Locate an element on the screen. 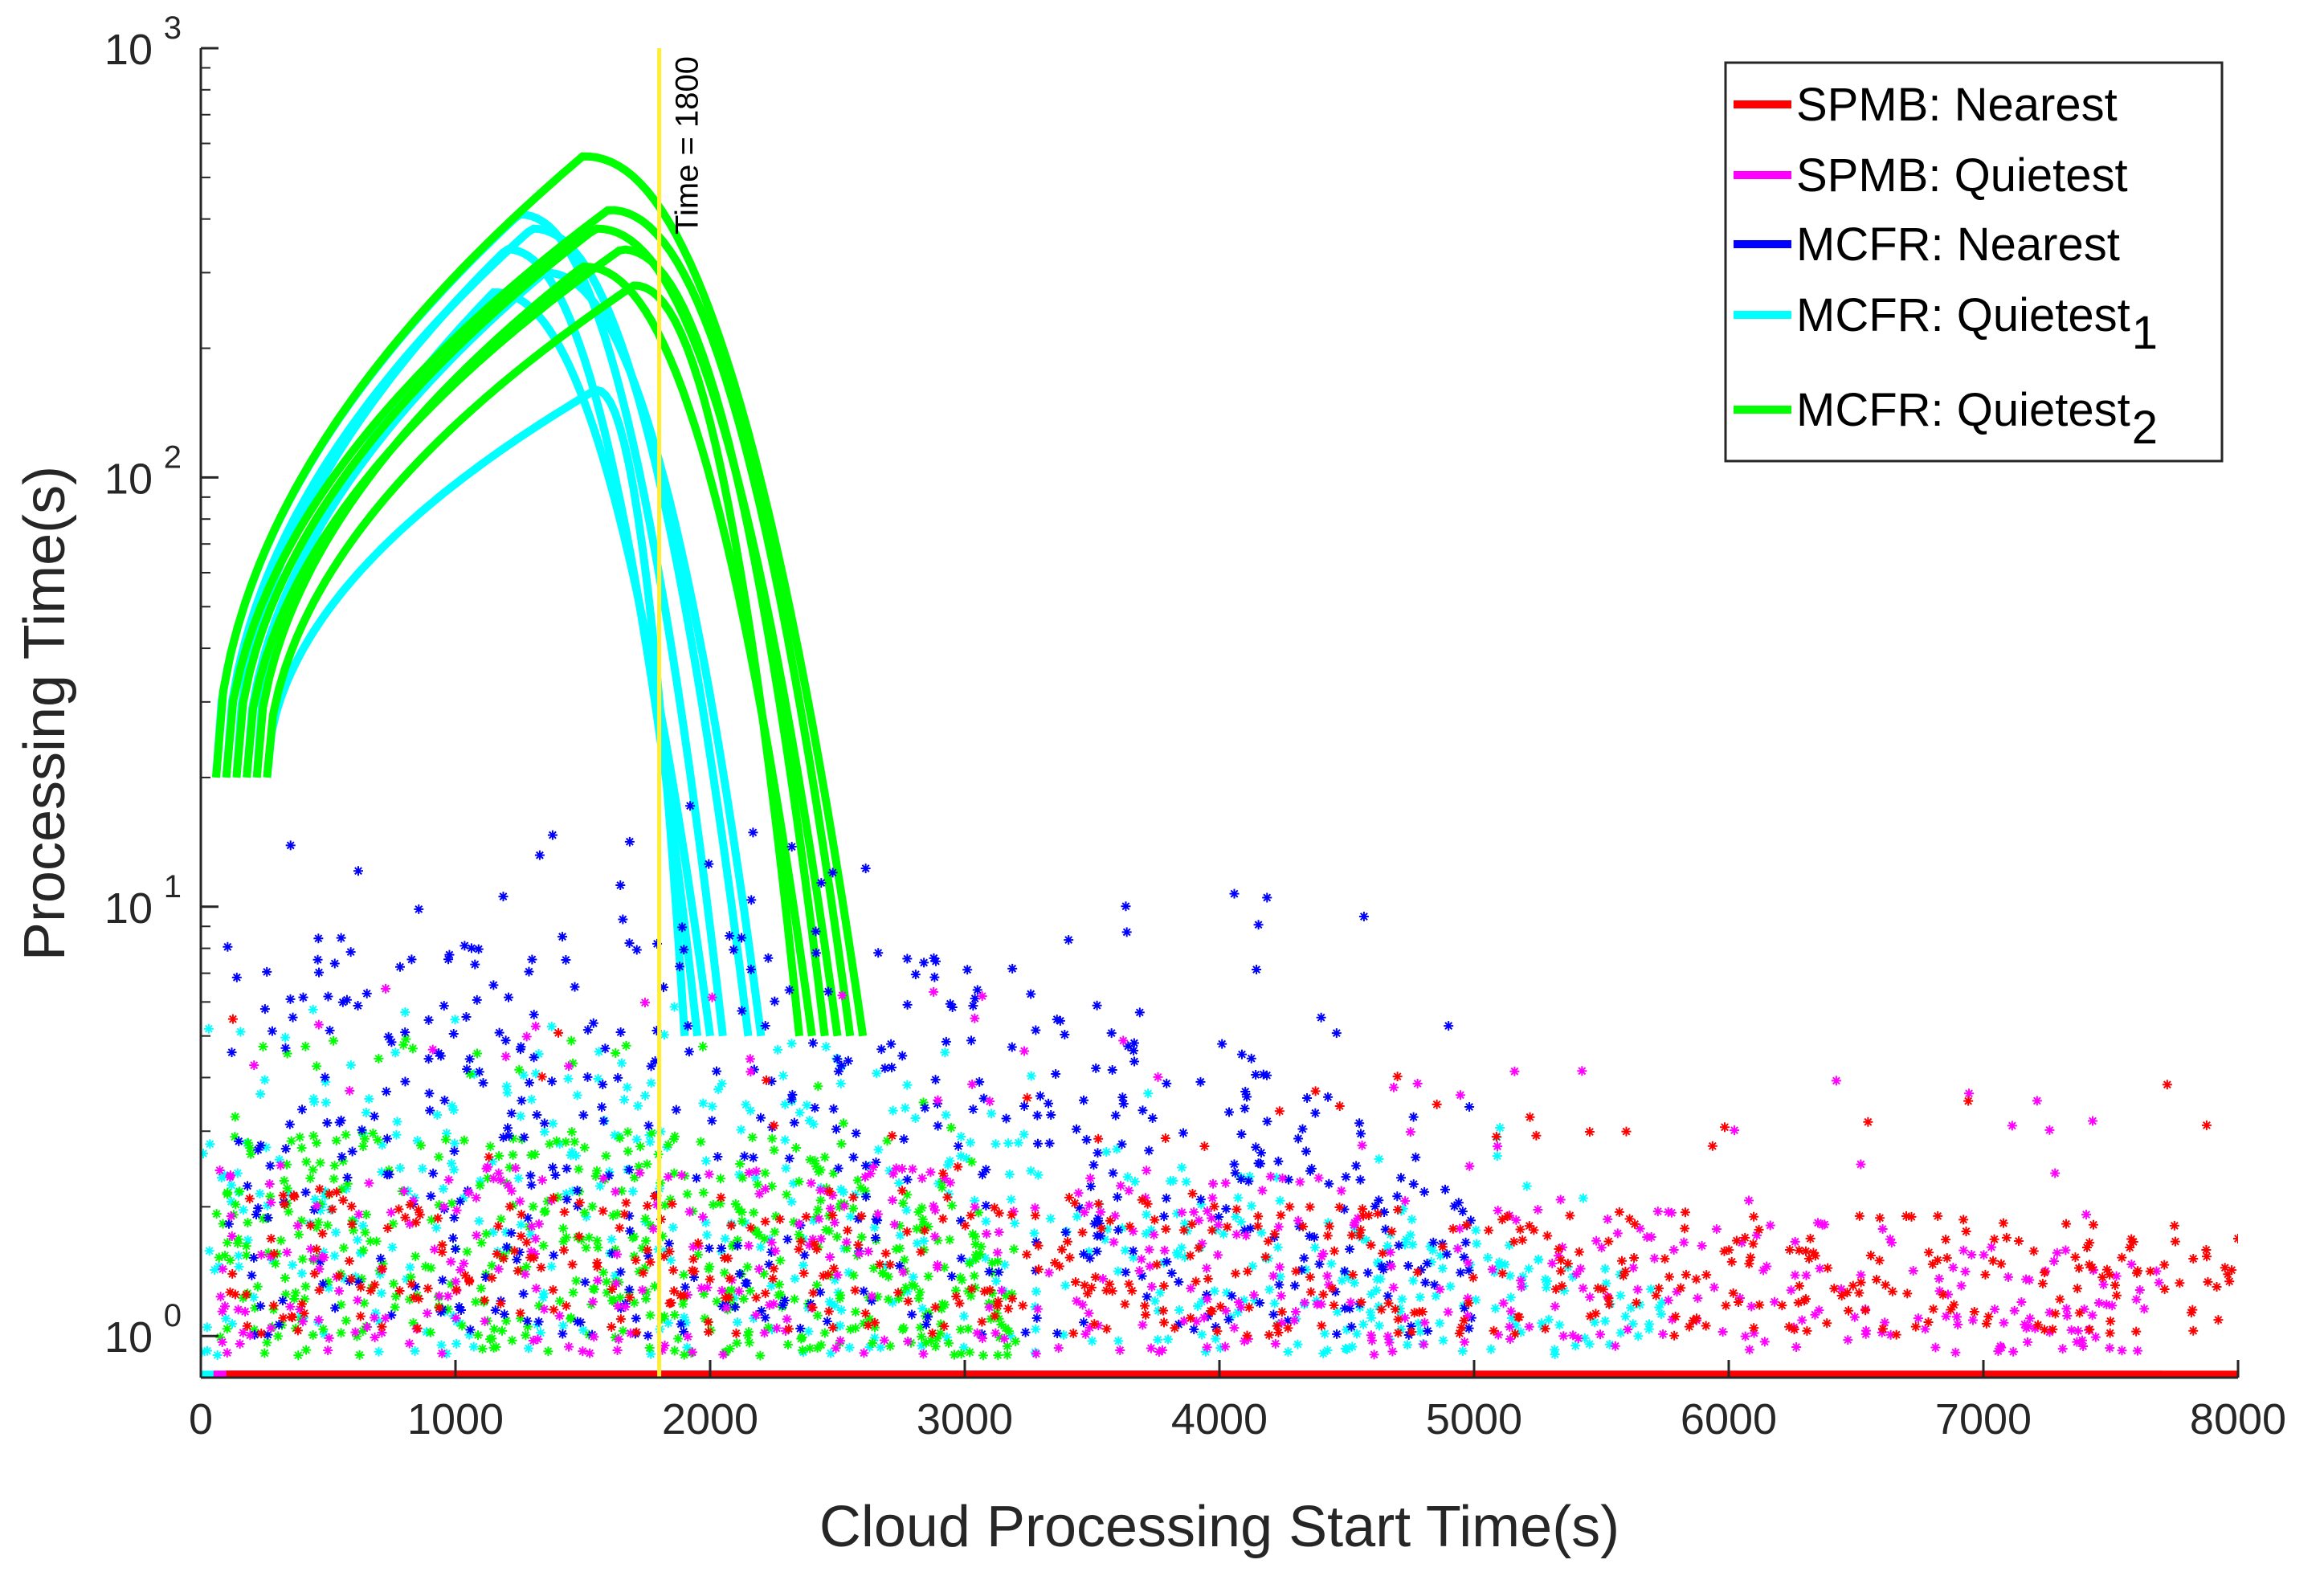 The width and height of the screenshot is (2324, 1576). series-mcfr-quietest2-curve is located at coordinates (538, 621).